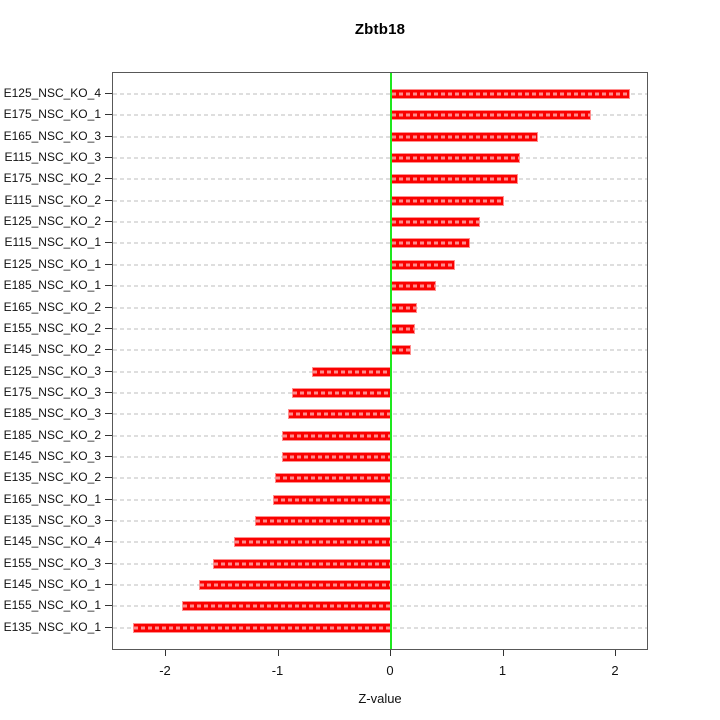 The width and height of the screenshot is (720, 720). What do you see at coordinates (391, 361) in the screenshot?
I see `zero-line` at bounding box center [391, 361].